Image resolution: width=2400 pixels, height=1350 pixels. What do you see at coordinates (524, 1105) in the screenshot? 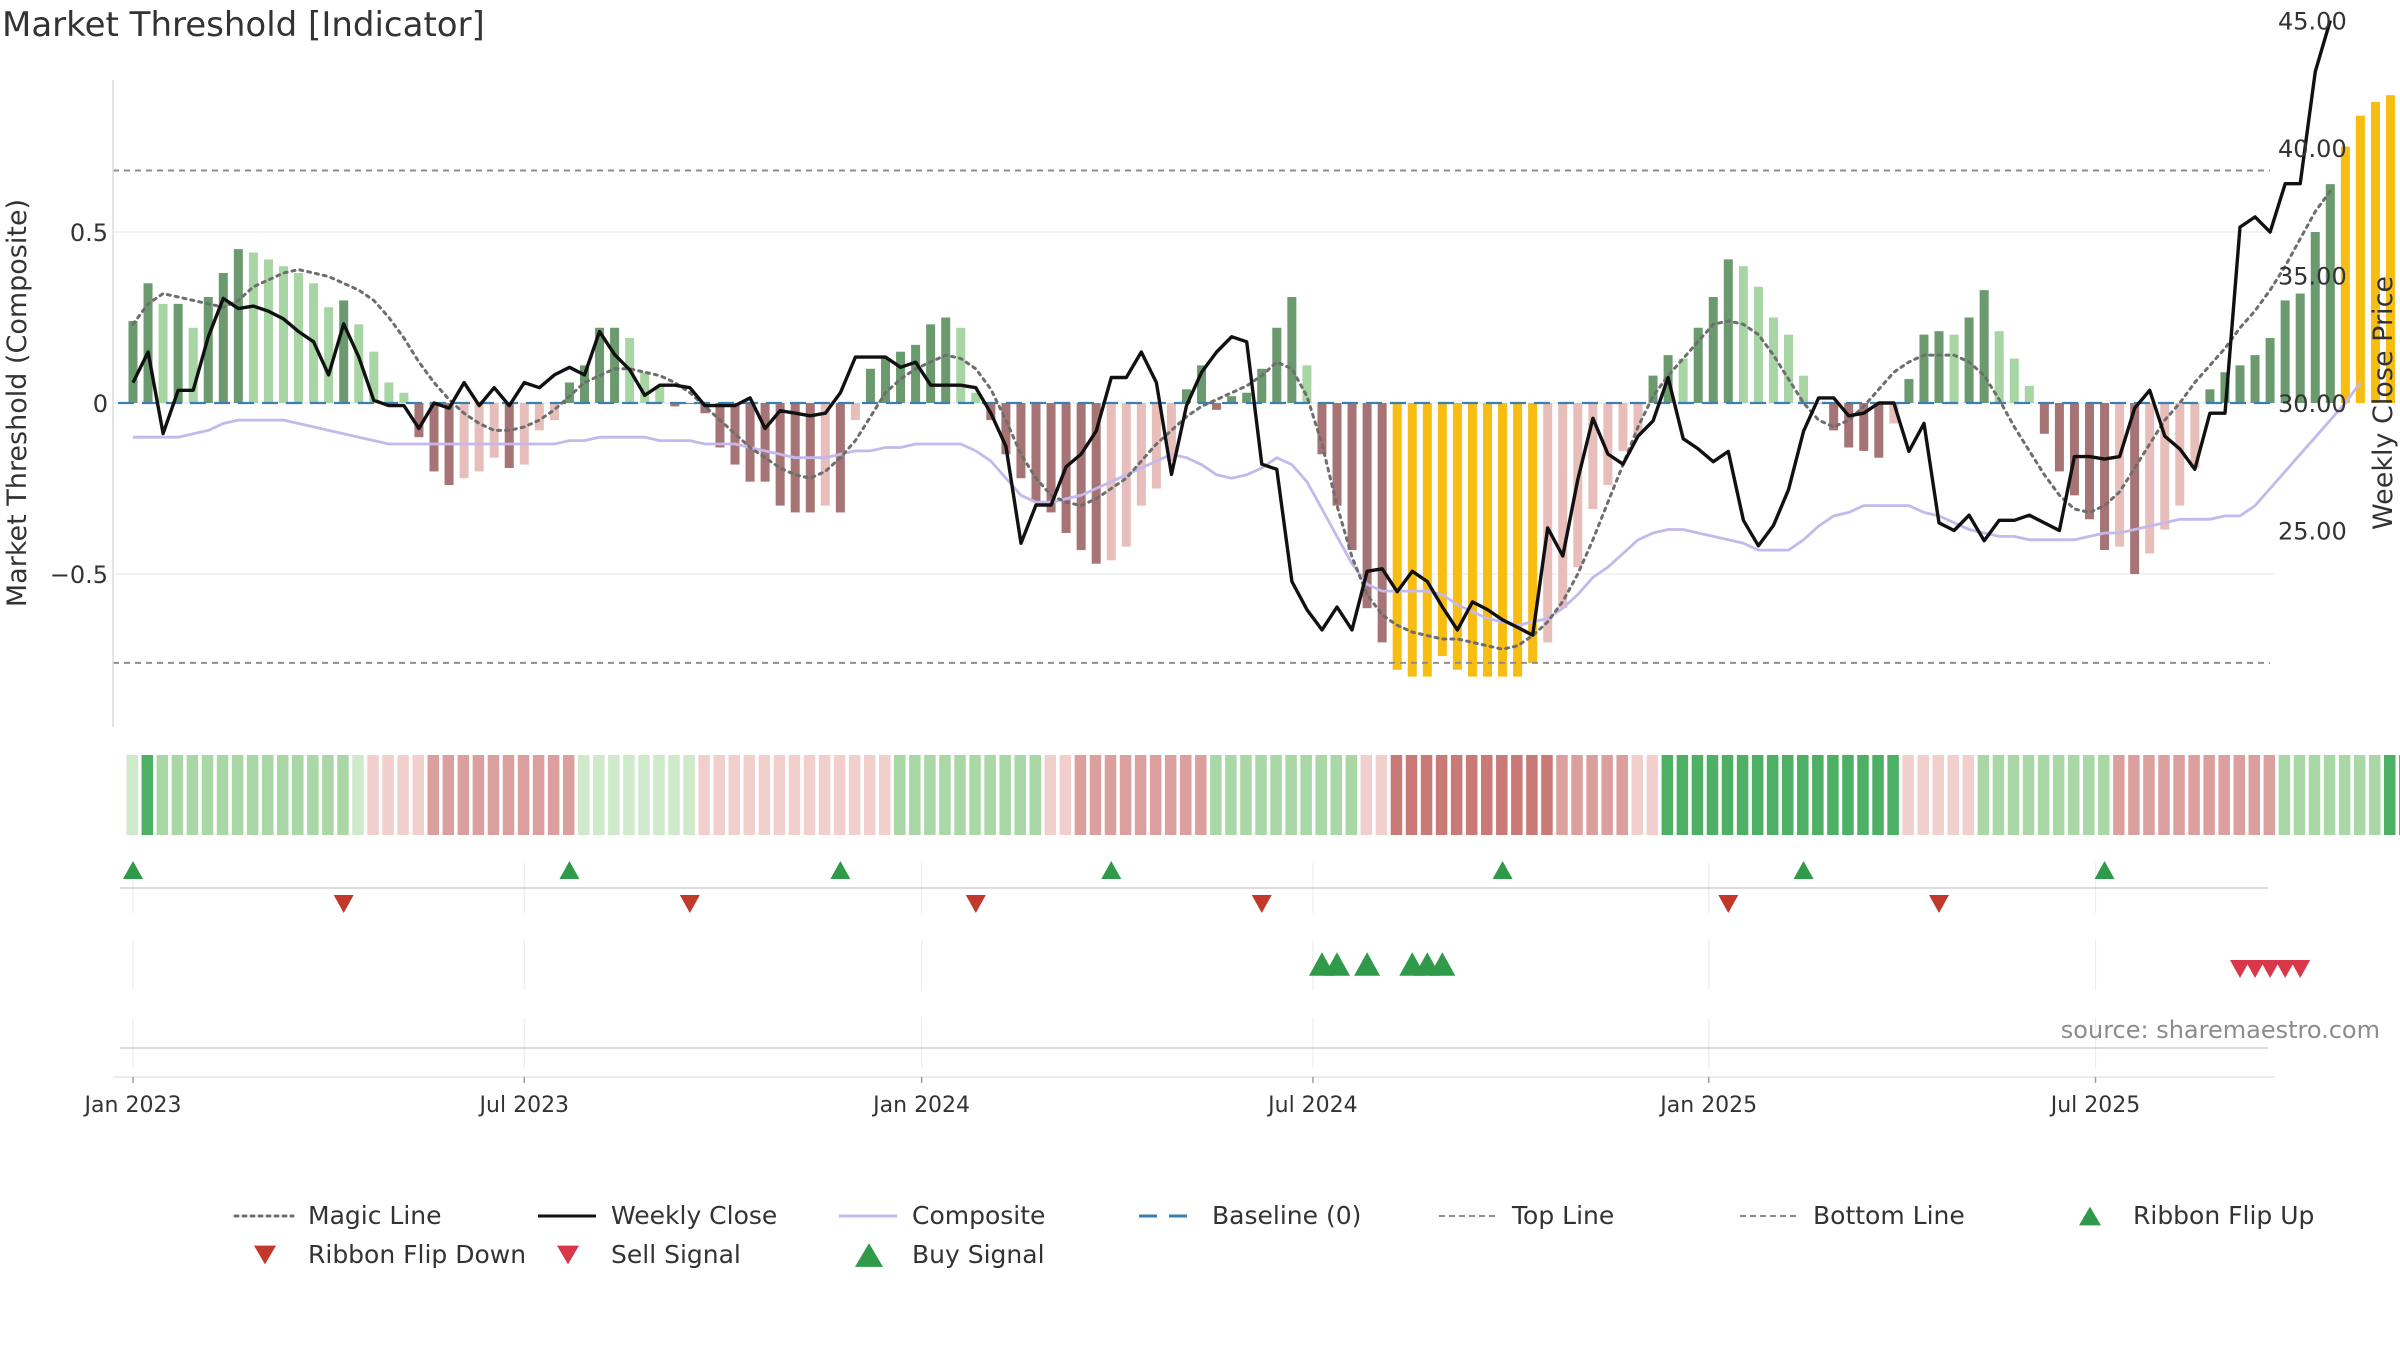
I see `x-tick-label: Jul 2023` at bounding box center [524, 1105].